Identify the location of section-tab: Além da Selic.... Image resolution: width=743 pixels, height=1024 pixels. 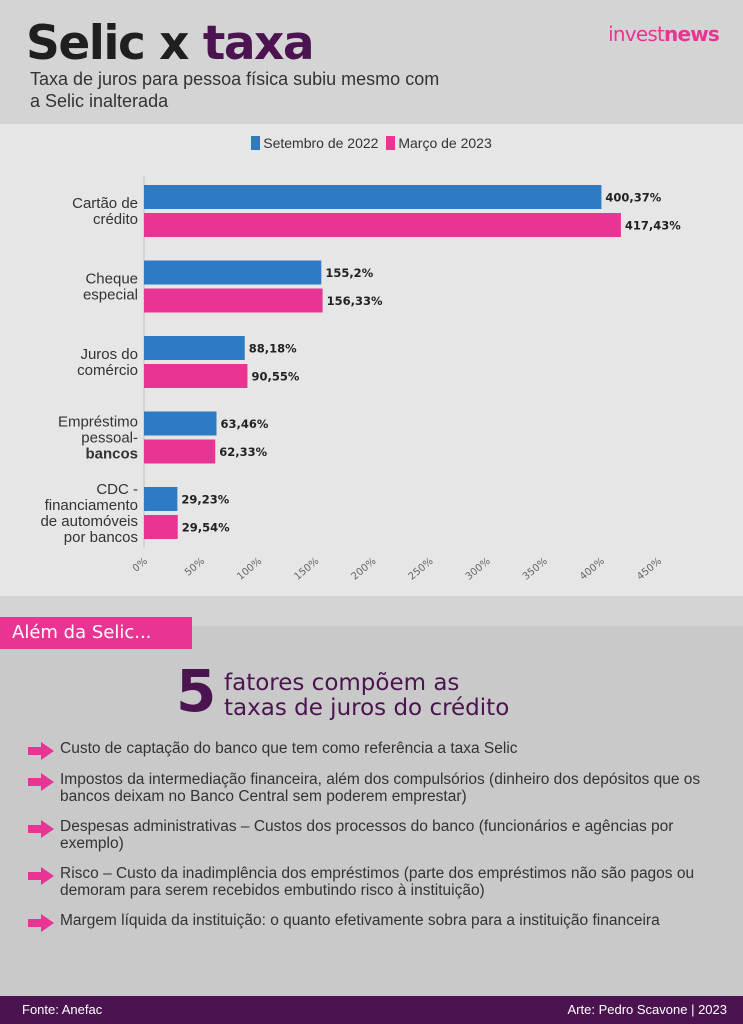
(96, 633).